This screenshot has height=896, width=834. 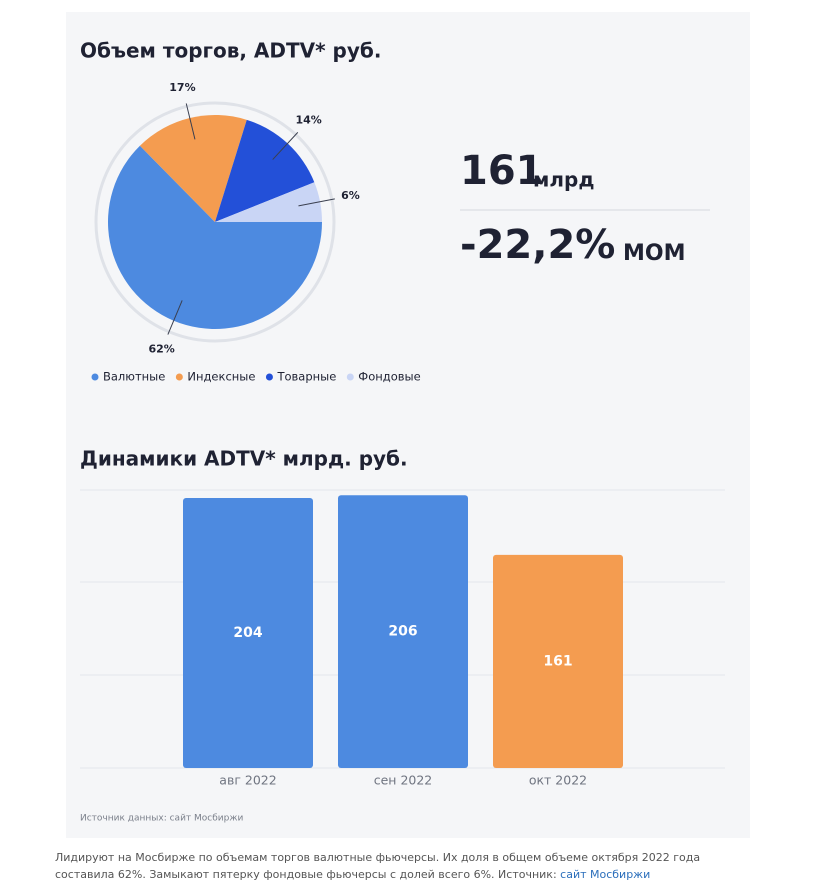 What do you see at coordinates (502, 171) in the screenshot?
I see `stat-value: 161` at bounding box center [502, 171].